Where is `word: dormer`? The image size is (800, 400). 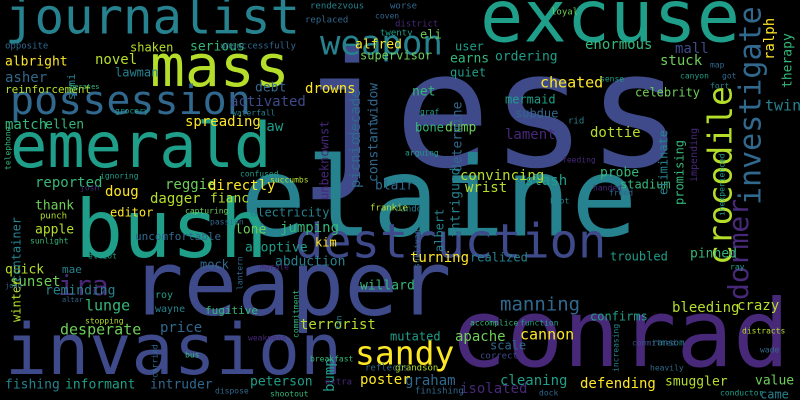
word: dormer is located at coordinates (738, 249).